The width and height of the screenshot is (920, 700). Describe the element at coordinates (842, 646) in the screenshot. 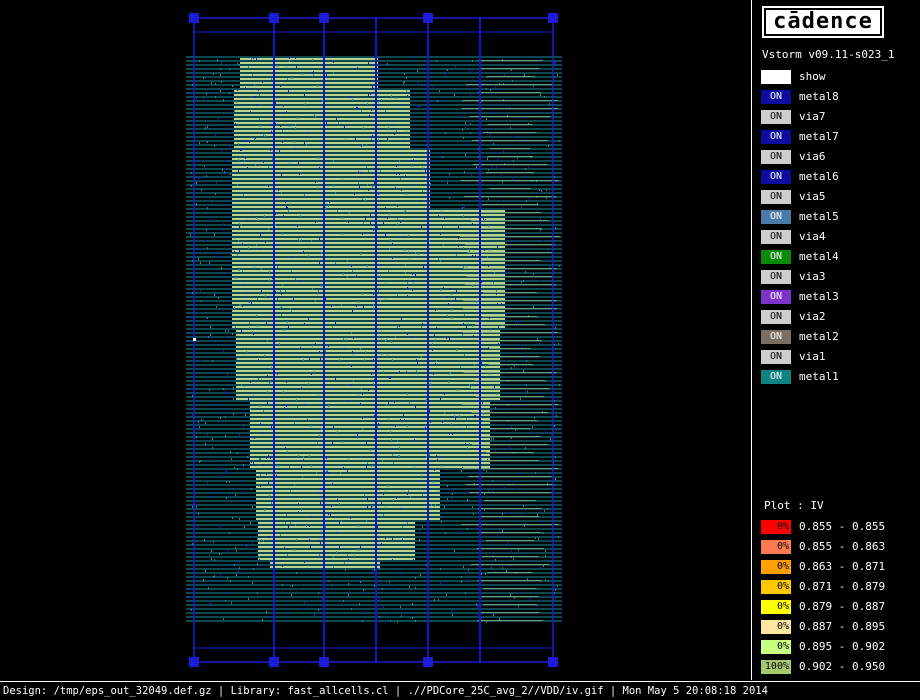

I see `legend-range: 0.895 - 0.902` at that location.